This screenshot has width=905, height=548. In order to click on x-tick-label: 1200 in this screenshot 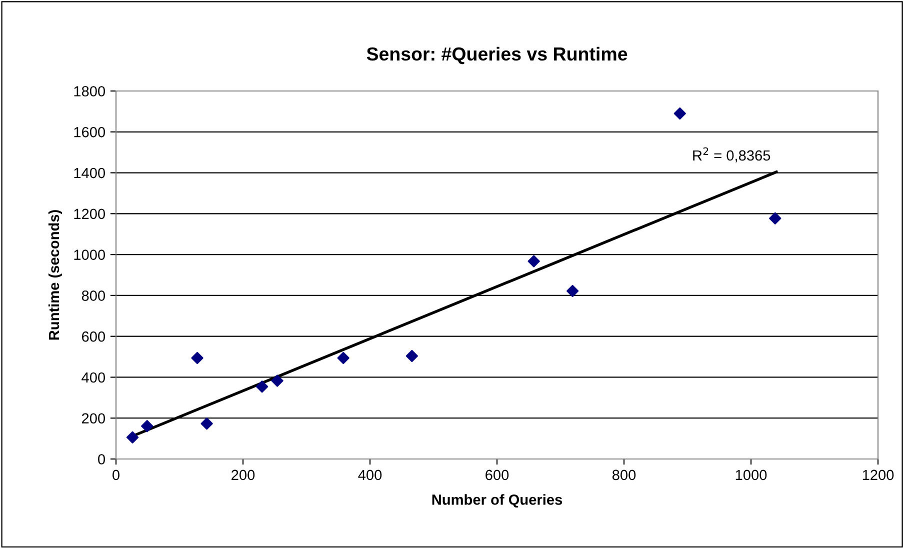, I will do `click(878, 475)`.